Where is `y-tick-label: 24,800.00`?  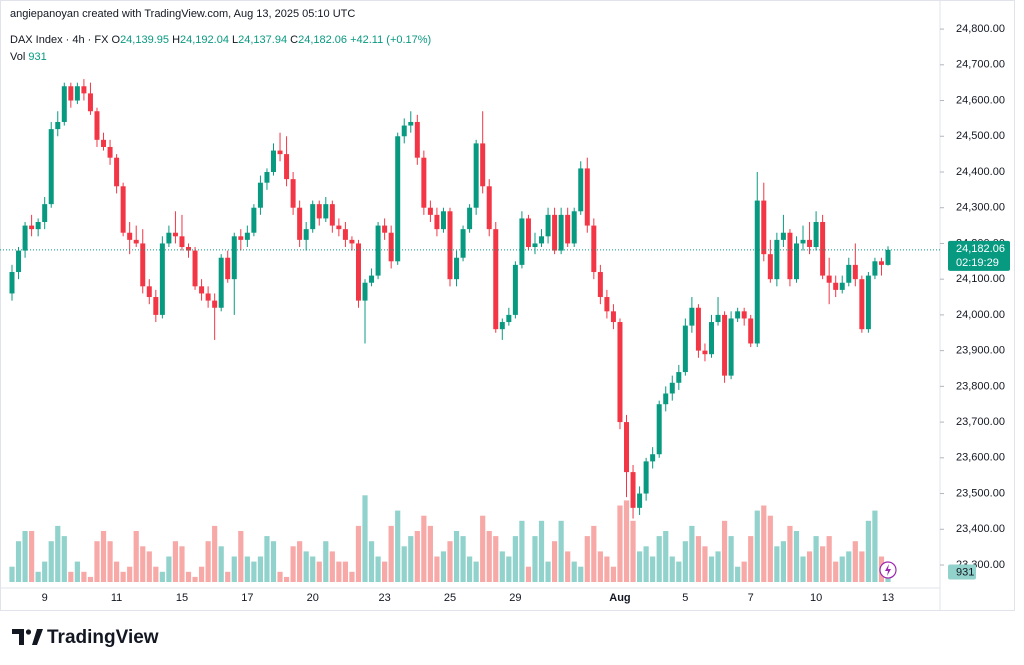
y-tick-label: 24,800.00 is located at coordinates (980, 29).